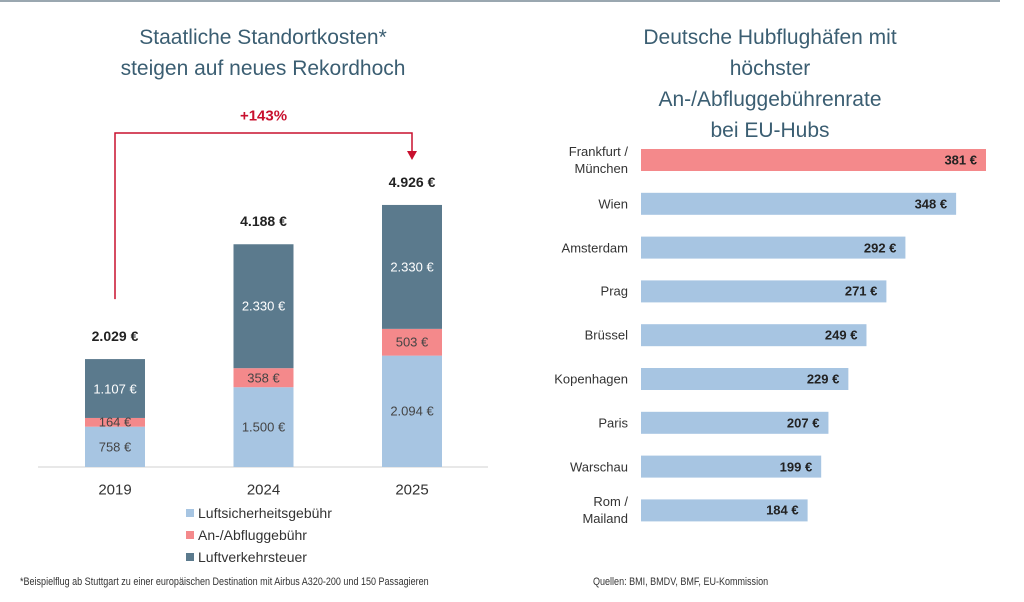 This screenshot has height=602, width=1024. Describe the element at coordinates (614, 291) in the screenshot. I see `y-tick-label: Prag` at that location.